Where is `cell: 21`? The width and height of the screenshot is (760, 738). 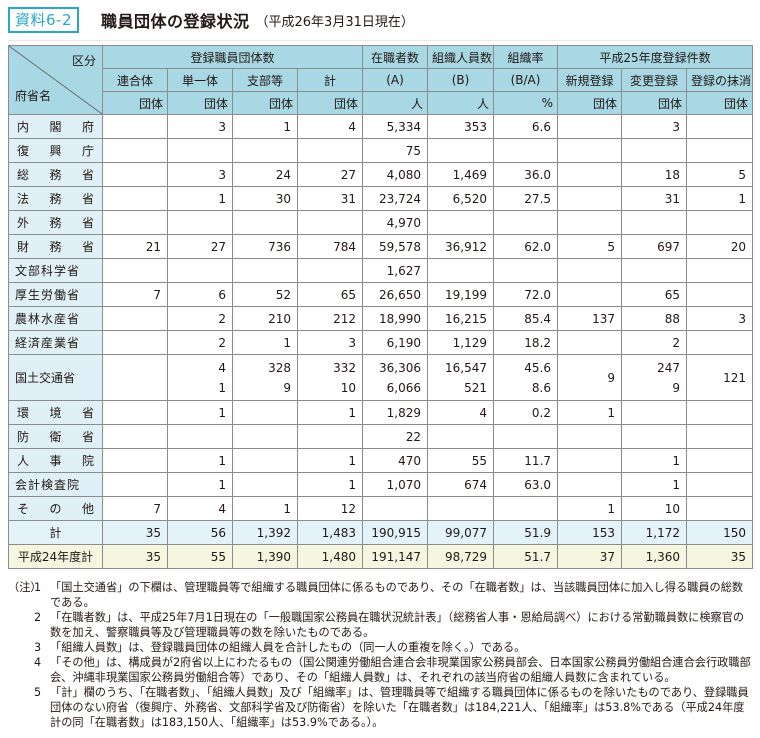 cell: 21 is located at coordinates (135, 246).